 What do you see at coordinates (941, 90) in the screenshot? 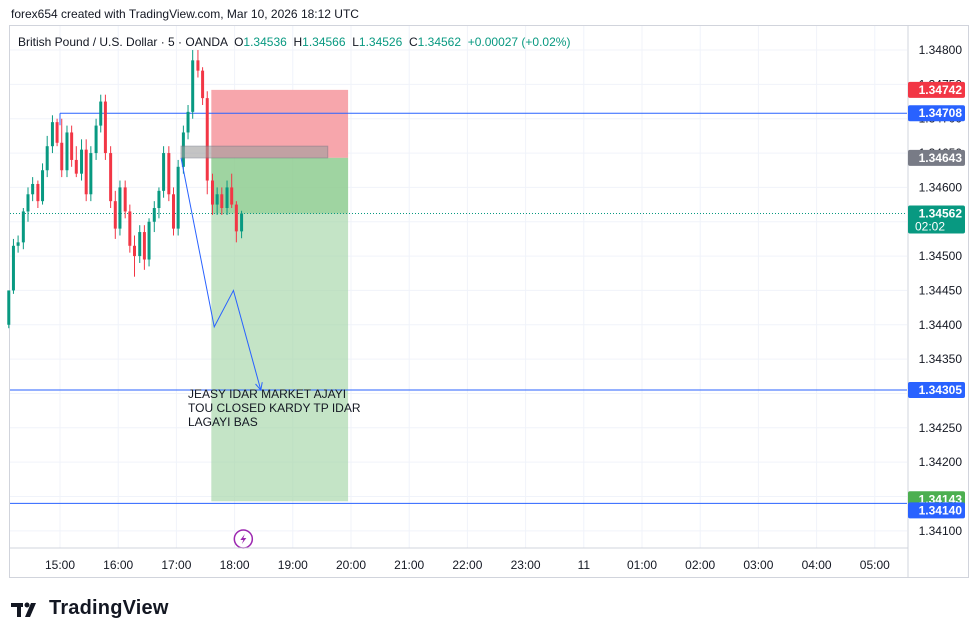
I see `price-label-text: 1.34742` at bounding box center [941, 90].